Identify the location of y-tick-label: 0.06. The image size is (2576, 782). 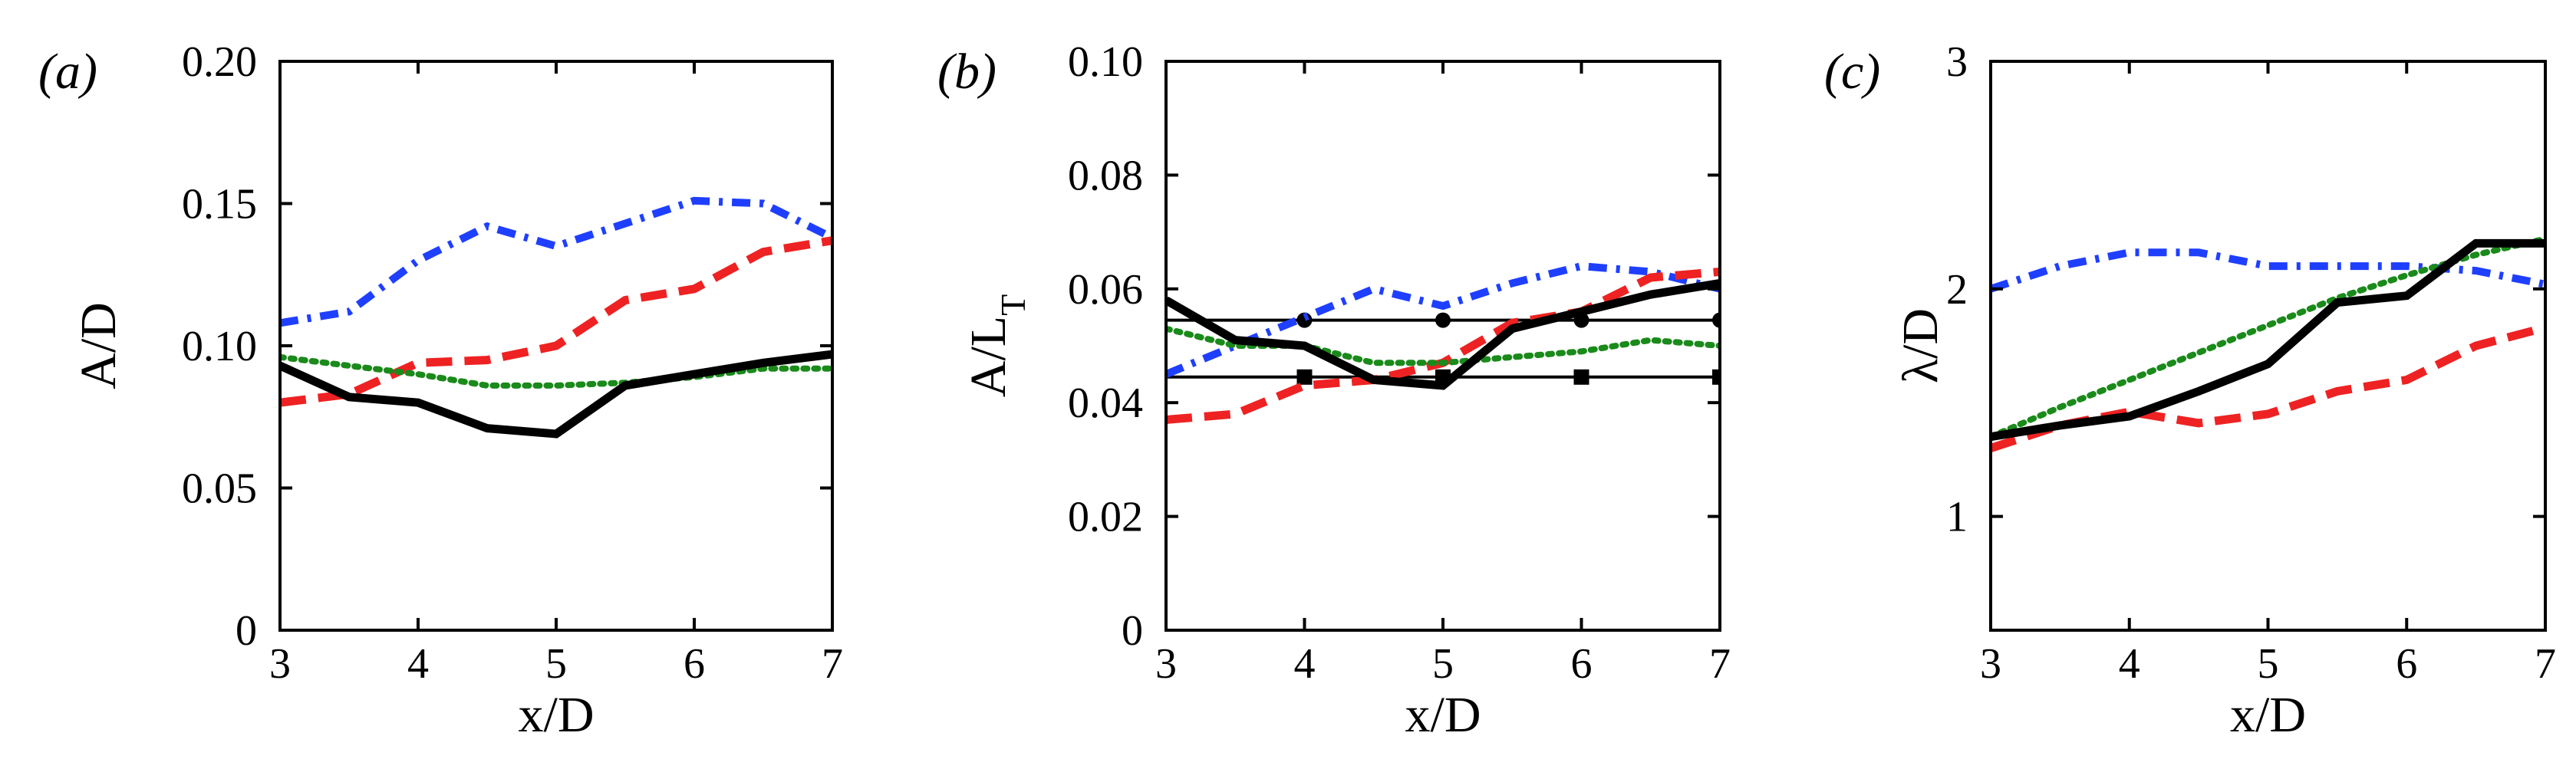
(1105, 290).